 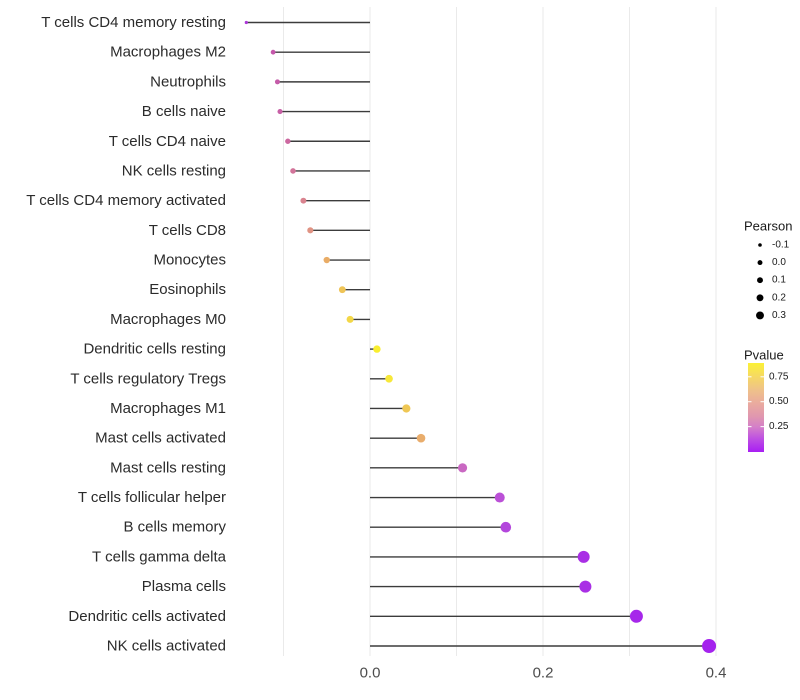 What do you see at coordinates (370, 673) in the screenshot?
I see `x-tick-label: 0.0` at bounding box center [370, 673].